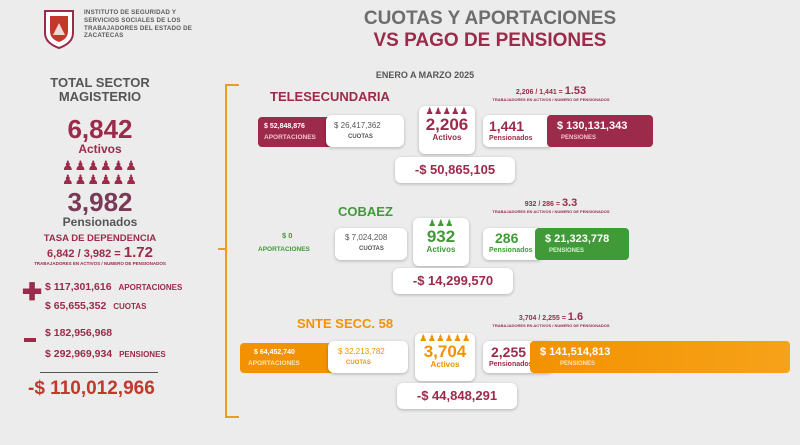 This screenshot has height=445, width=800. Describe the element at coordinates (284, 126) in the screenshot. I see `aportaciones-value: $ 52,848,876` at that location.